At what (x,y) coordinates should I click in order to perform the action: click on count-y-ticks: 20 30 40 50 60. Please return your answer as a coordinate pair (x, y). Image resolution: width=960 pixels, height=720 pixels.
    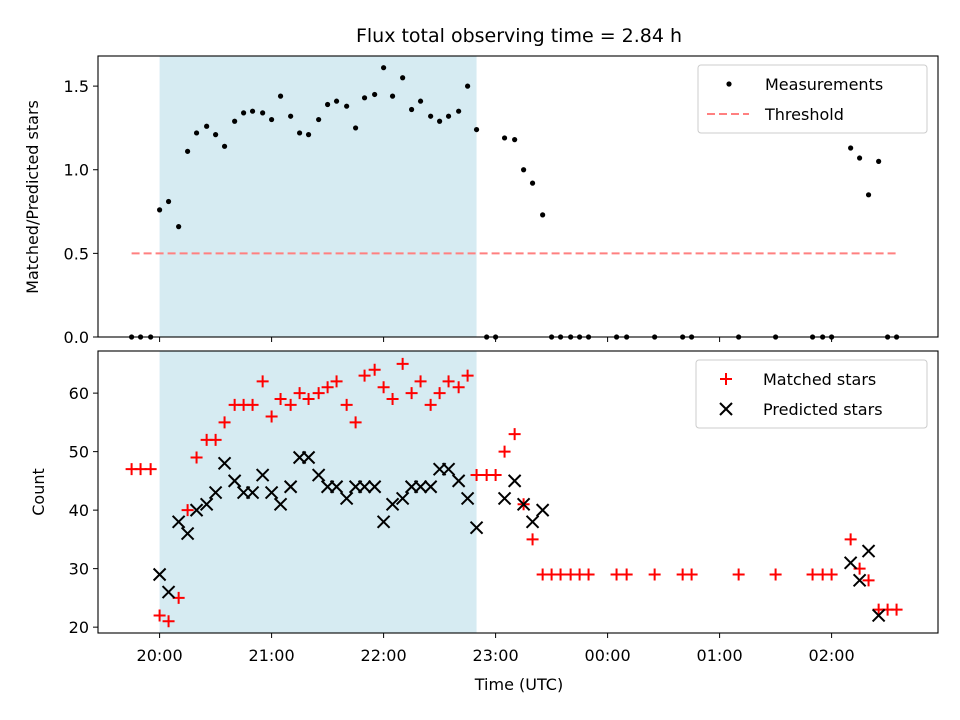
    Looking at the image, I should click on (83, 510).